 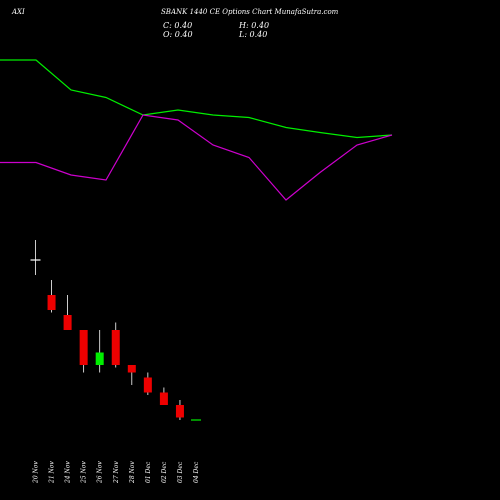 I want to click on x-tick-label: 04 Dec, so click(x=196, y=472).